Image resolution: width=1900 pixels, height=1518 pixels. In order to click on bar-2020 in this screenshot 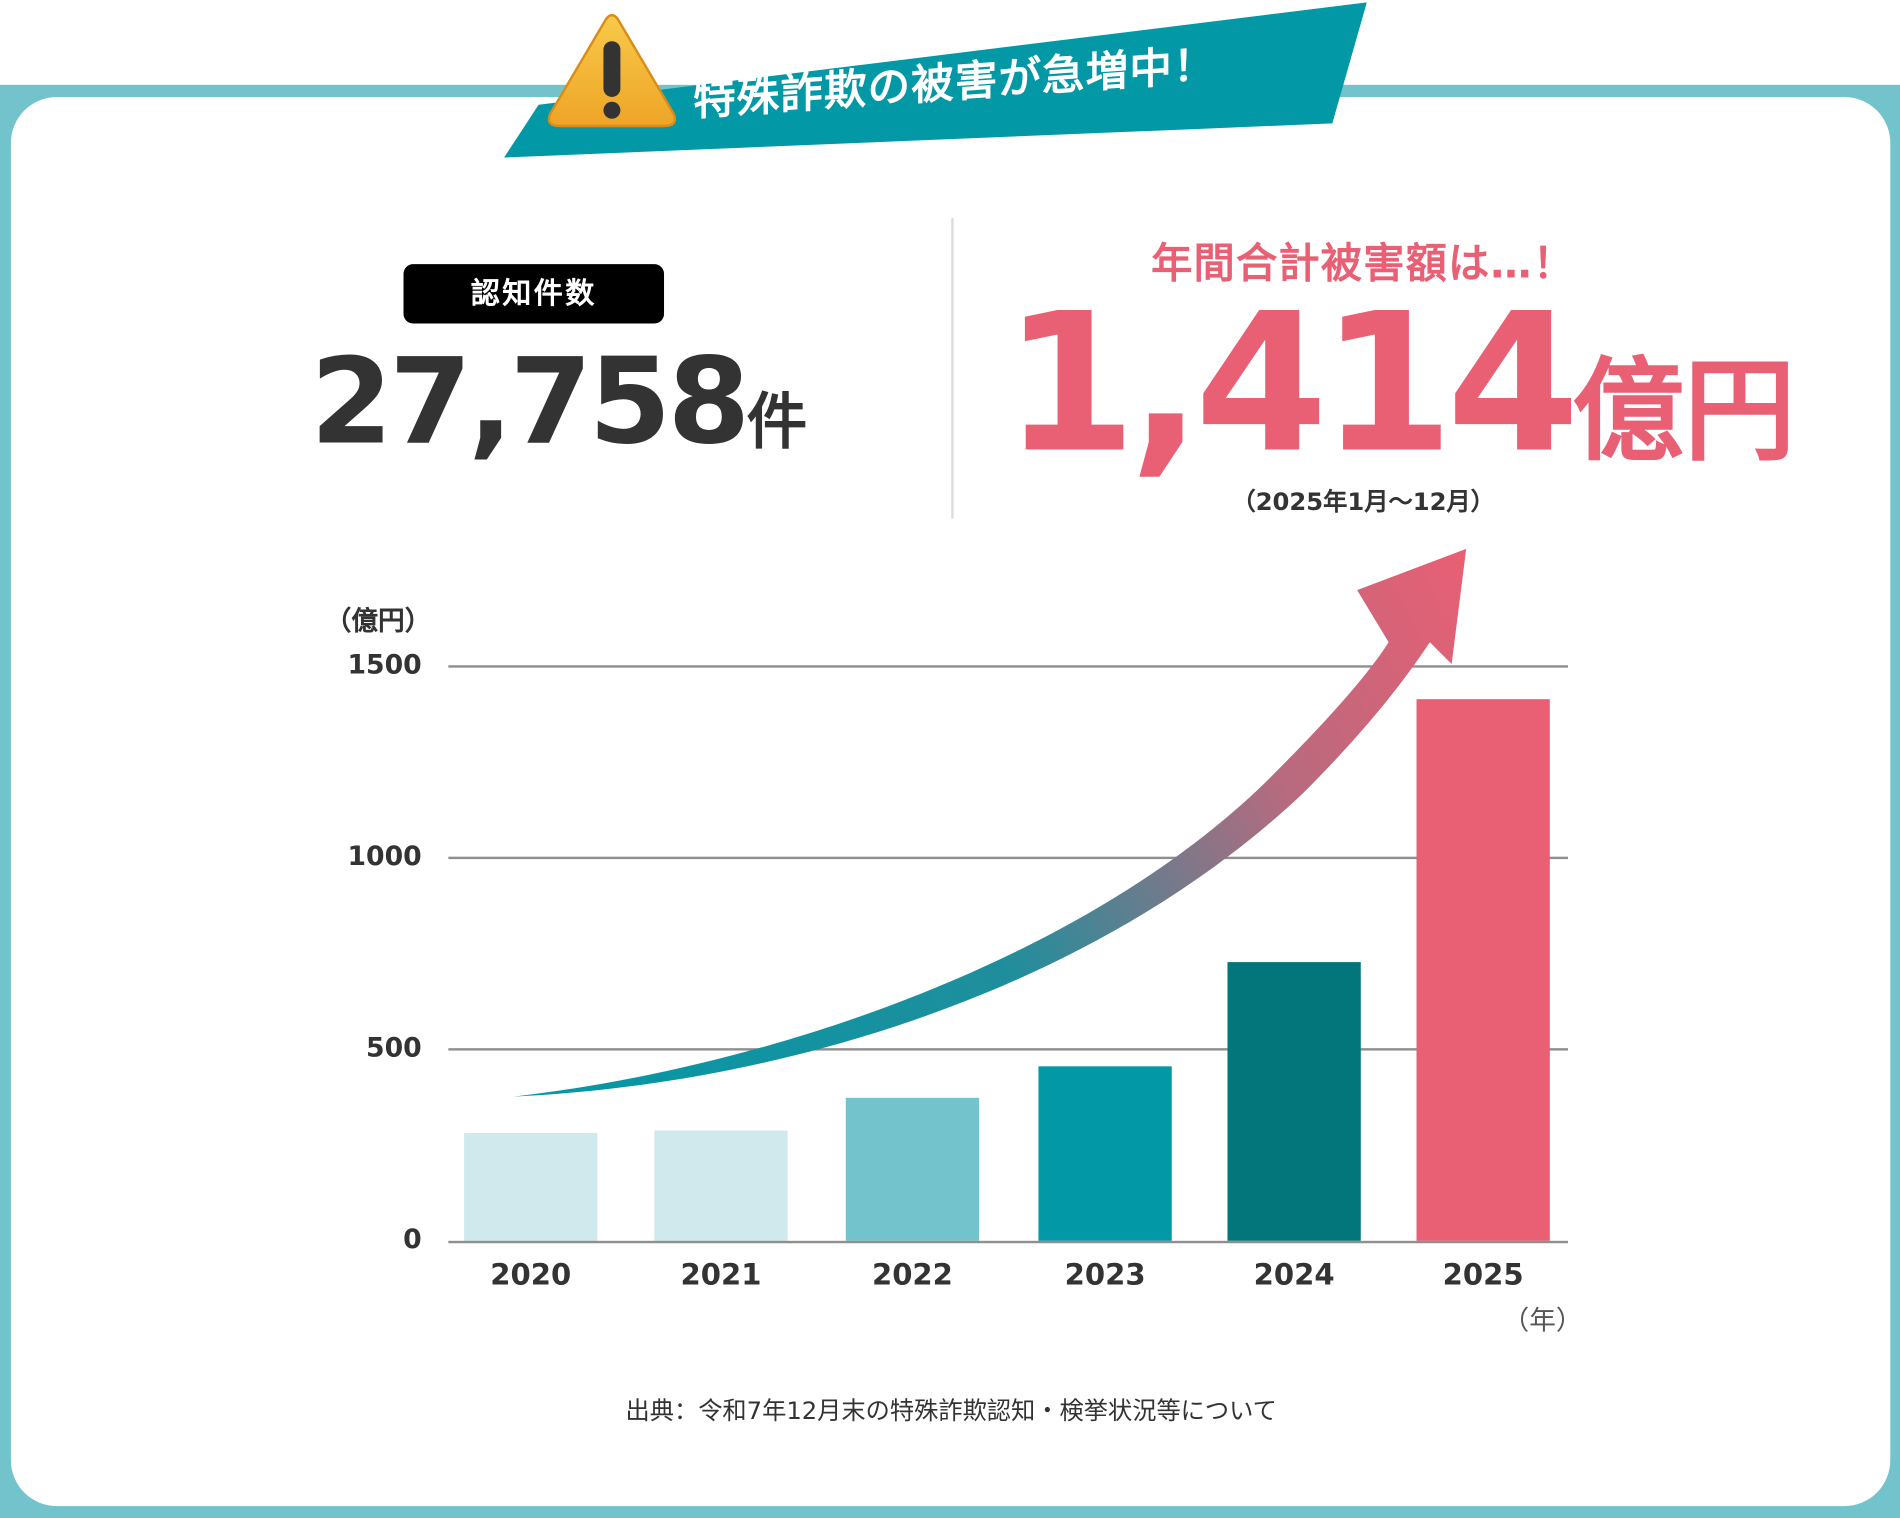, I will do `click(531, 1186)`.